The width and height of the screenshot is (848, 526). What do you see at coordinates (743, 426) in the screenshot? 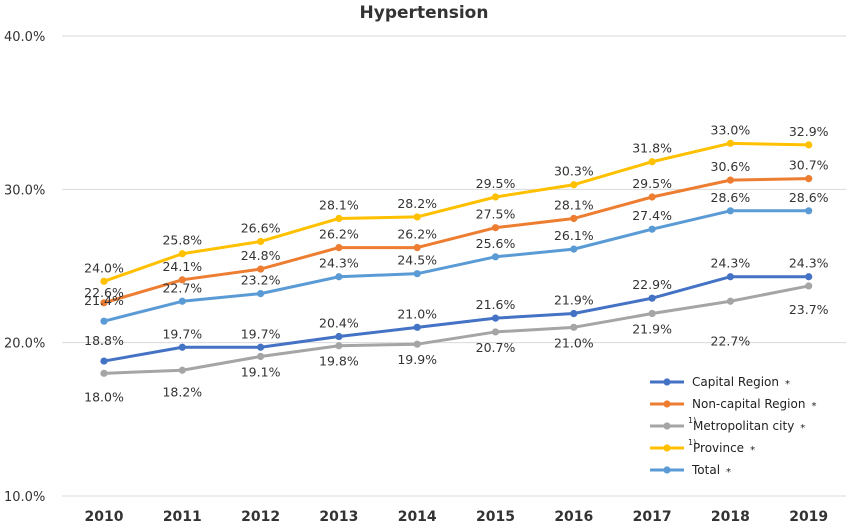
I see `legend-label-metro: Metropolitan city` at bounding box center [743, 426].